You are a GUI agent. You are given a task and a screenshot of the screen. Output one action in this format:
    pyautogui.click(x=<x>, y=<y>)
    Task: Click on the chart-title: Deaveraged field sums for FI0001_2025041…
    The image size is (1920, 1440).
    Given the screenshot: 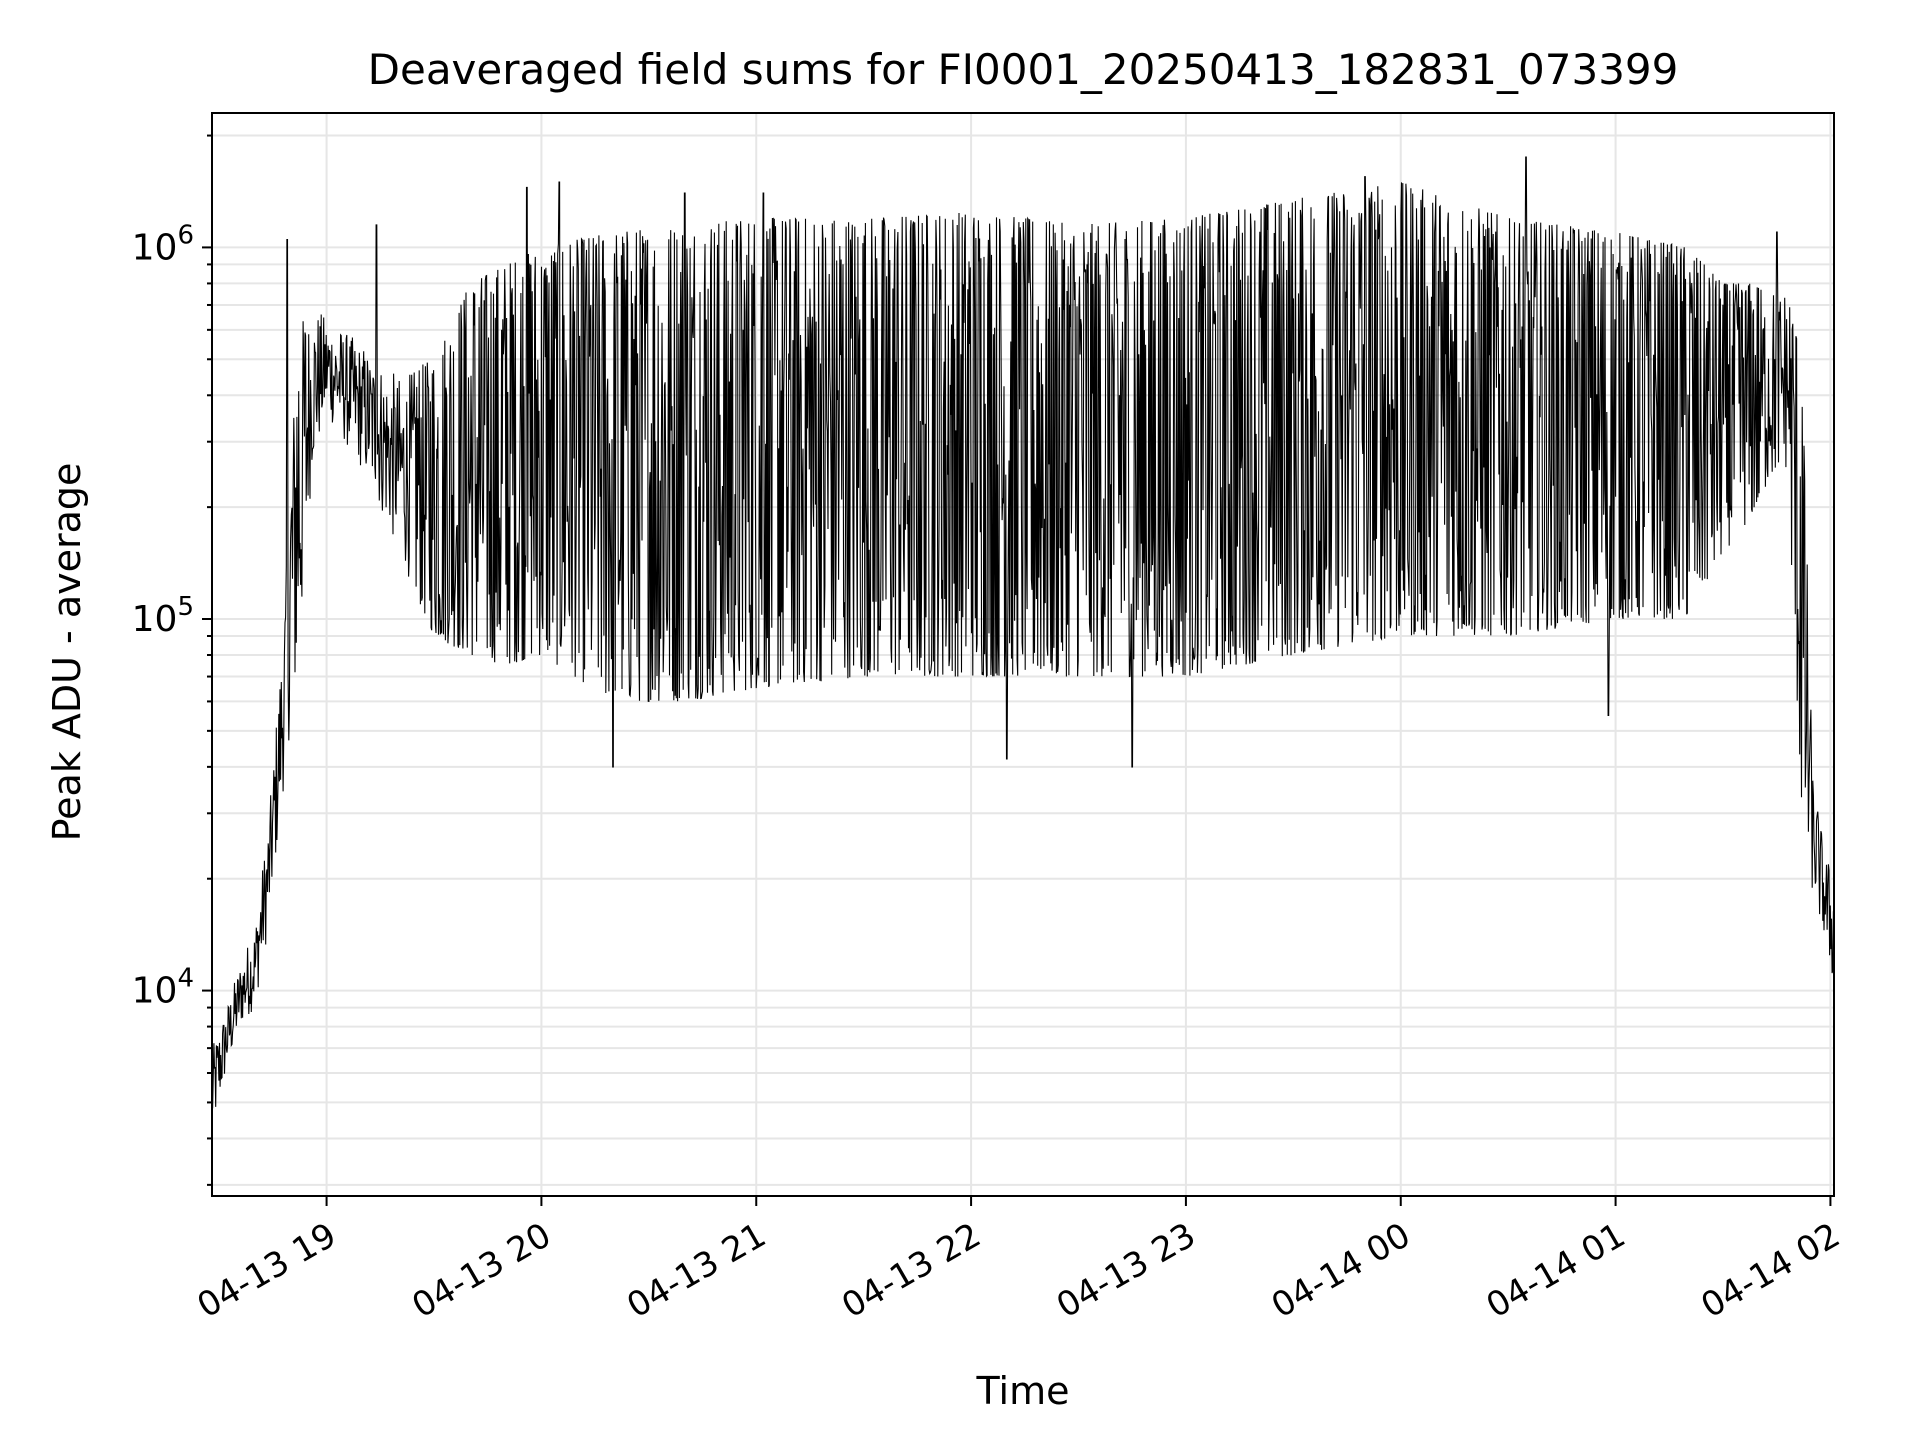 What is the action you would take?
    pyautogui.click(x=1023, y=69)
    